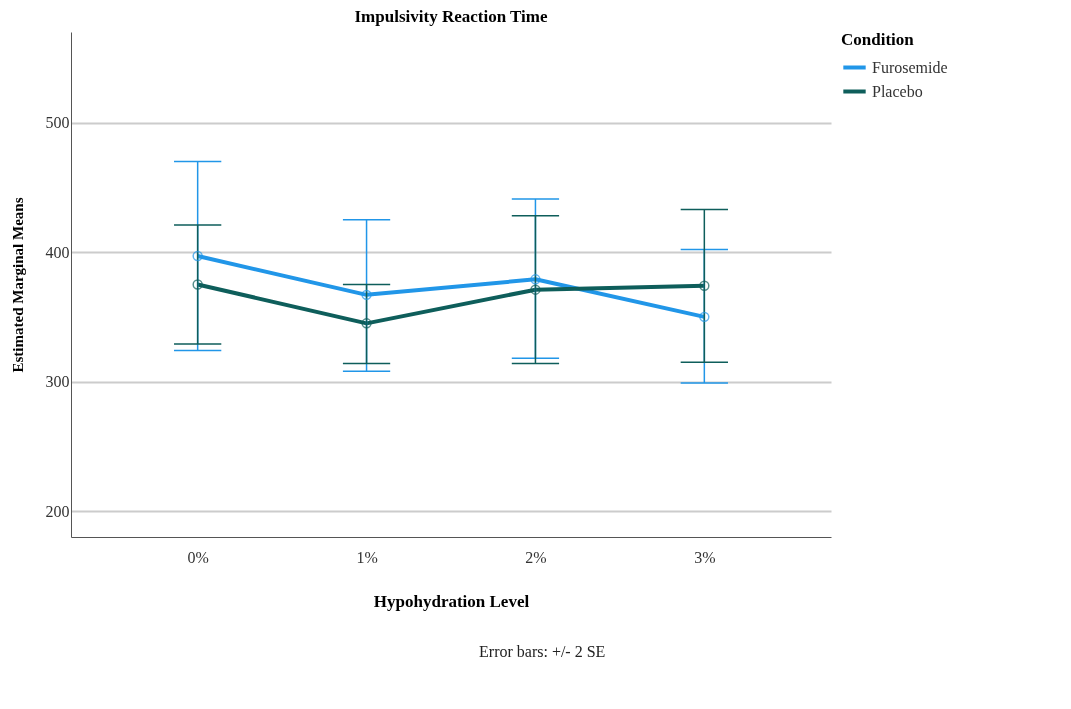 The width and height of the screenshot is (1071, 709). What do you see at coordinates (705, 557) in the screenshot?
I see `x-tick-label: 3%` at bounding box center [705, 557].